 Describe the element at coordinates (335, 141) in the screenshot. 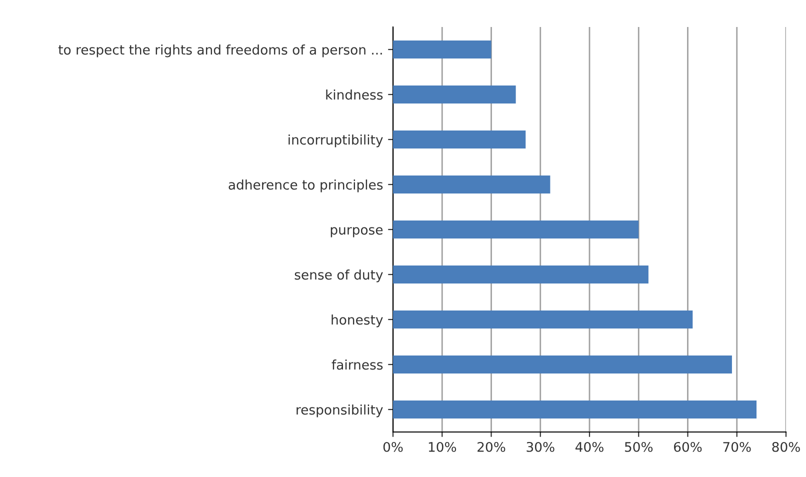

I see `y-tick-label: incorruptibility` at that location.